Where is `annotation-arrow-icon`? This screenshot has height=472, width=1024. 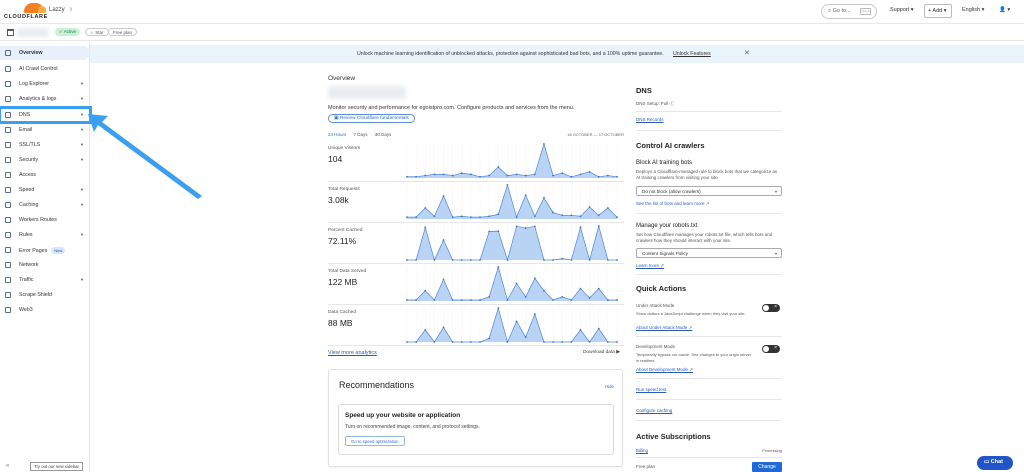 annotation-arrow-icon is located at coordinates (145, 156).